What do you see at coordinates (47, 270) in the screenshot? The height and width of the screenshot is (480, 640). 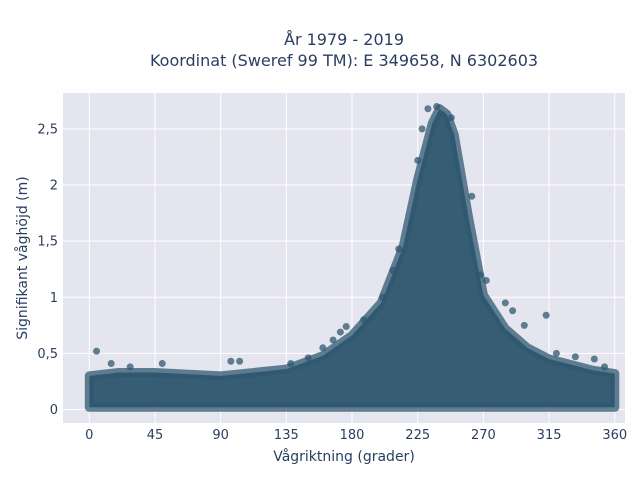 I see `y-axis-ticks: 0 0,5 1 1,5 2 2,5` at bounding box center [47, 270].